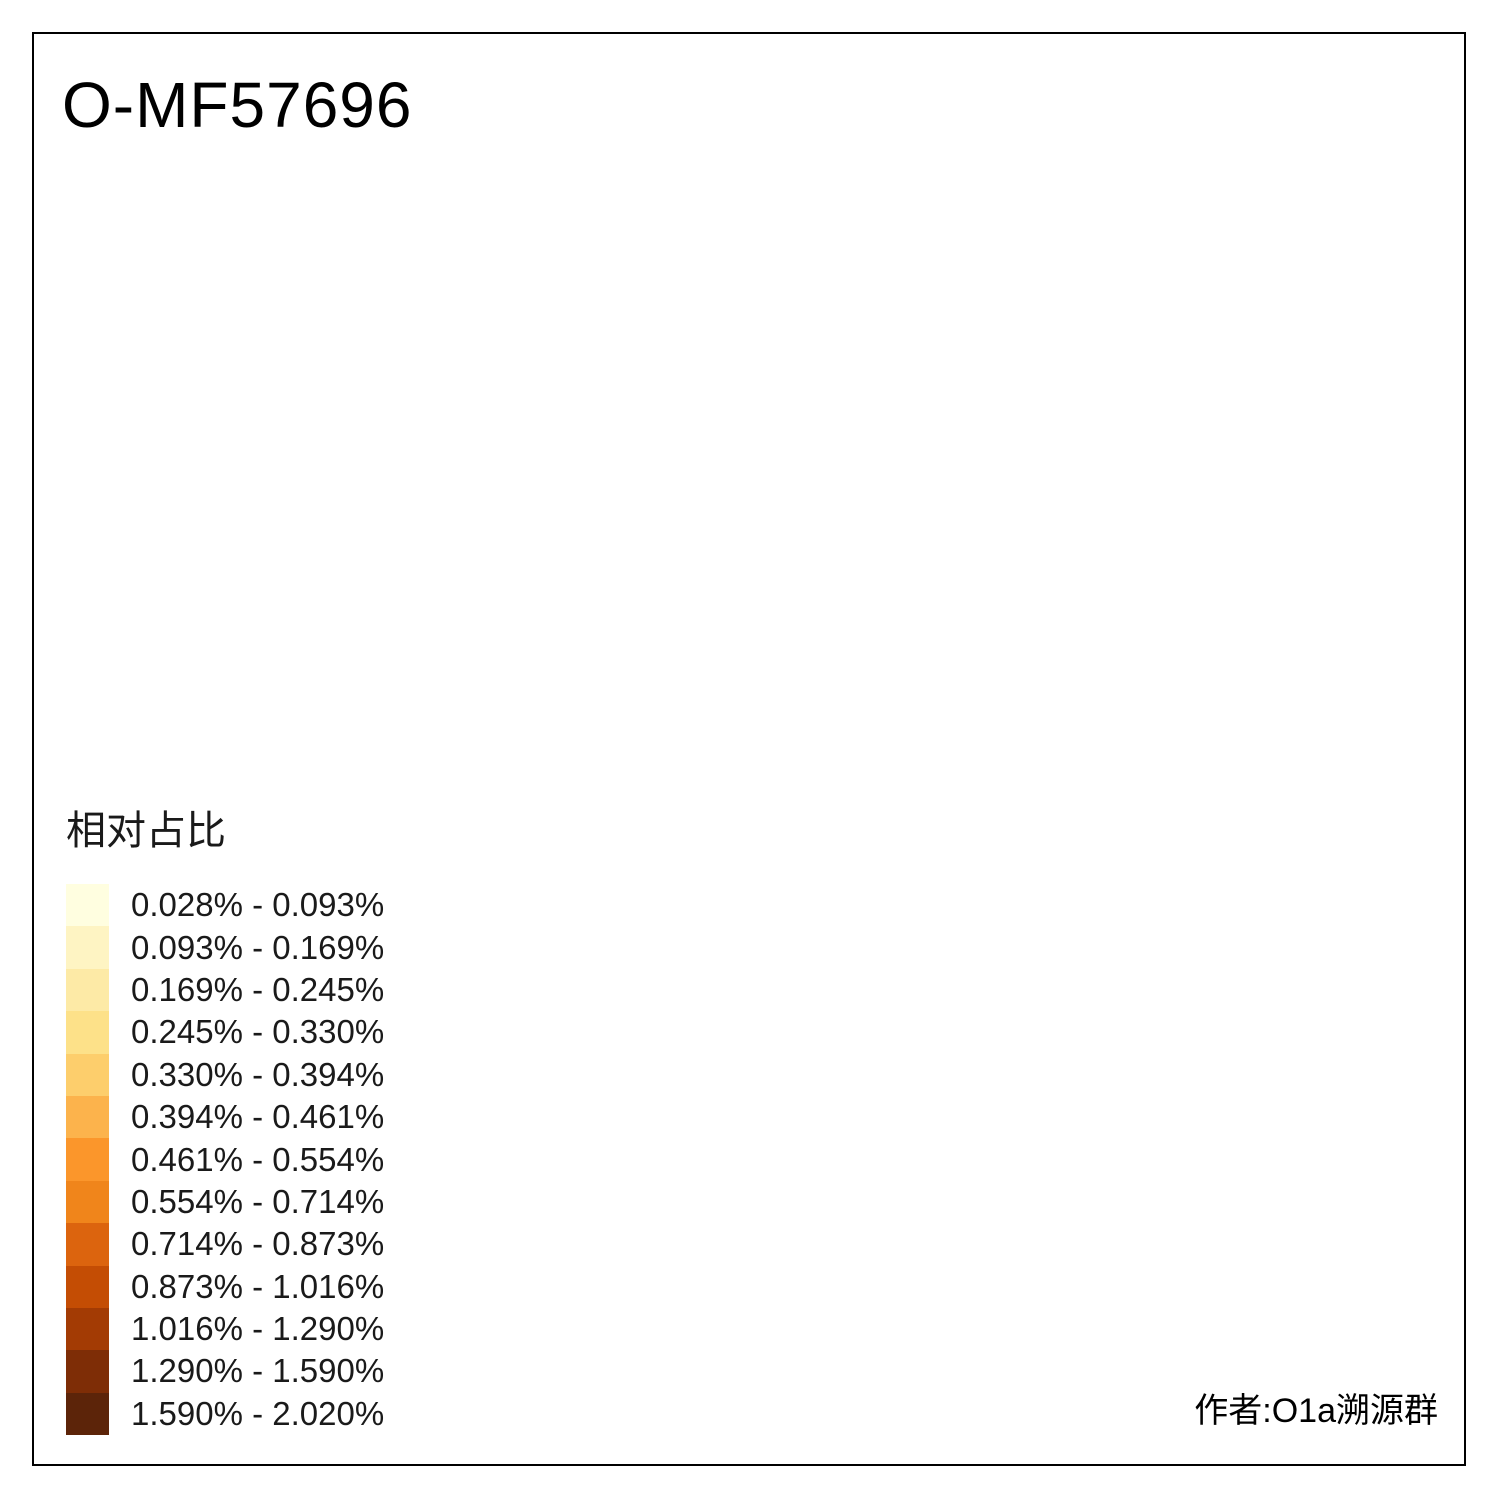  I want to click on page-title: O-MF57696, so click(237, 105).